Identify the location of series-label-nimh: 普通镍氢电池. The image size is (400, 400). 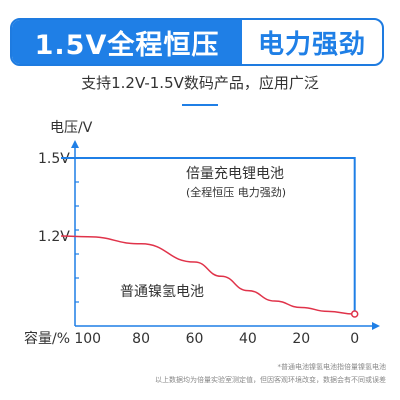
(162, 292).